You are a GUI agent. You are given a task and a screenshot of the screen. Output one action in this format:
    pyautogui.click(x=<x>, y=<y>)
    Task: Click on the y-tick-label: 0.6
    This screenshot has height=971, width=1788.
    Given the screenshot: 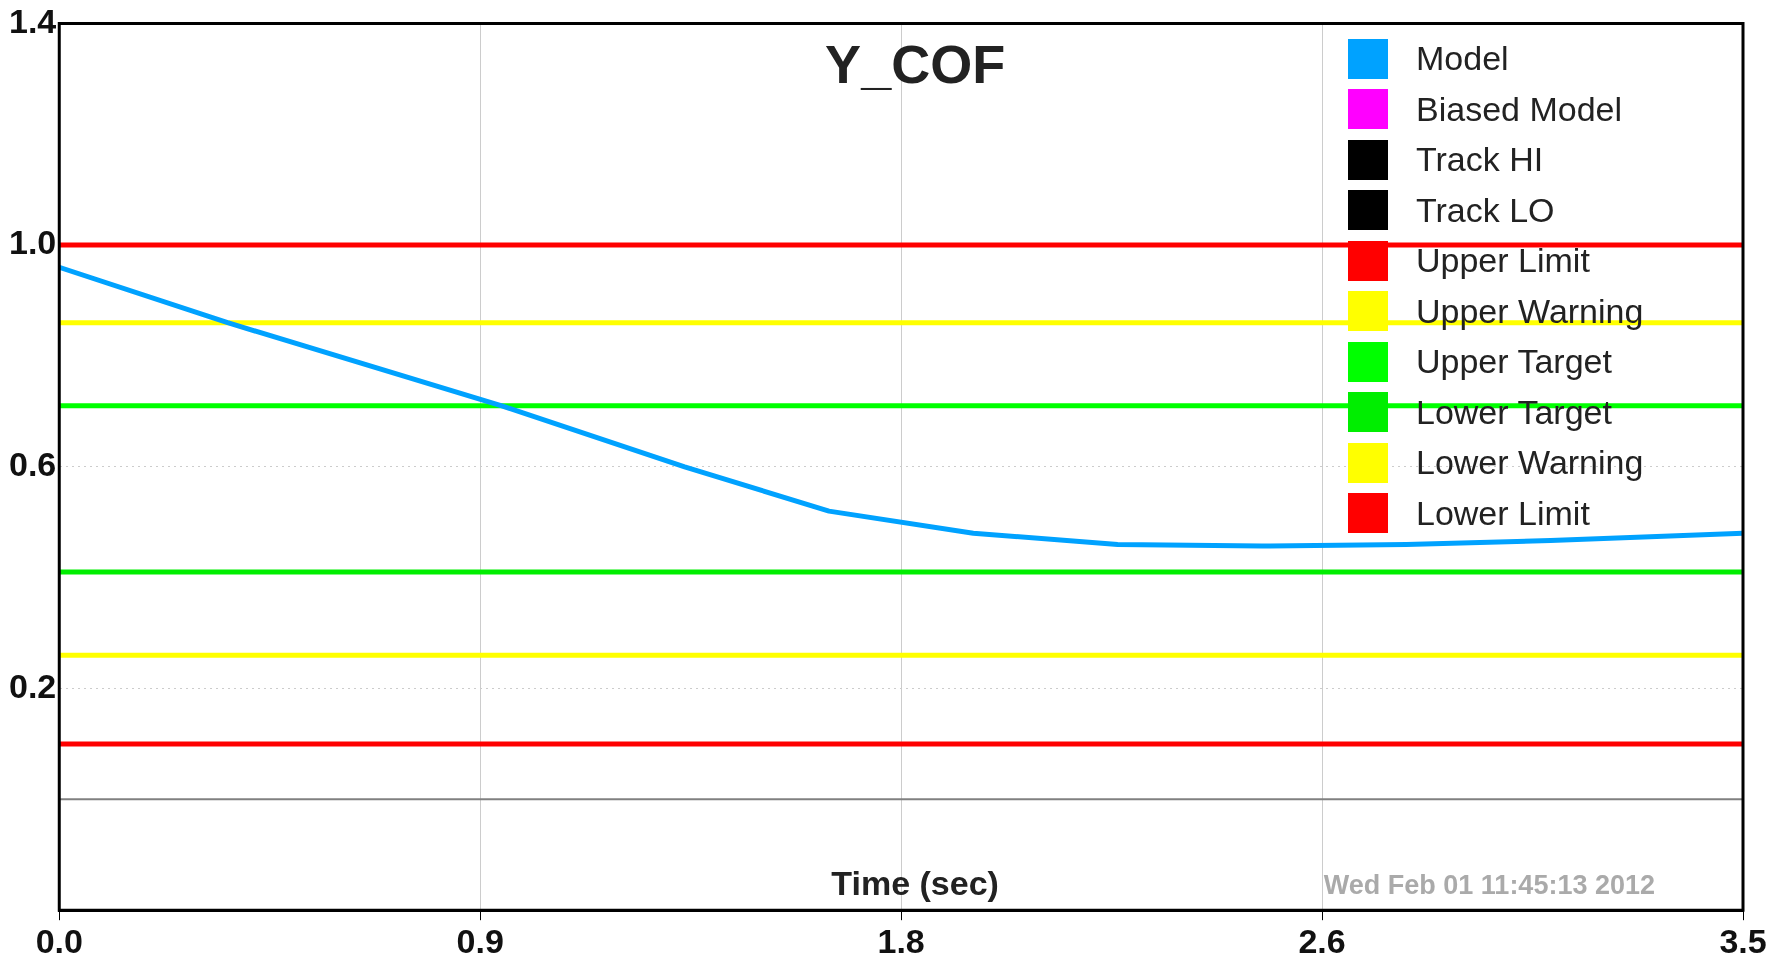 What is the action you would take?
    pyautogui.click(x=33, y=464)
    